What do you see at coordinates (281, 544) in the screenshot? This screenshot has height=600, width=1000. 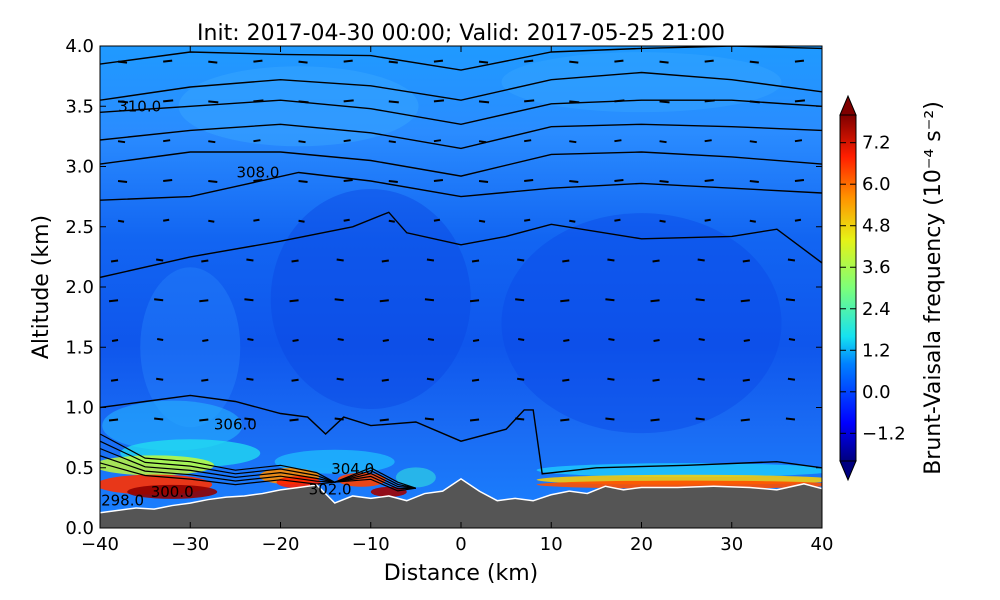 I see `x-tick-label: −20` at bounding box center [281, 544].